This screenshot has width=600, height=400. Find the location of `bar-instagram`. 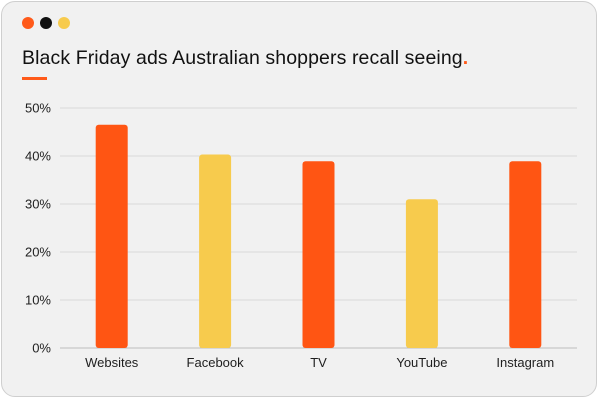

bar-instagram is located at coordinates (525, 254).